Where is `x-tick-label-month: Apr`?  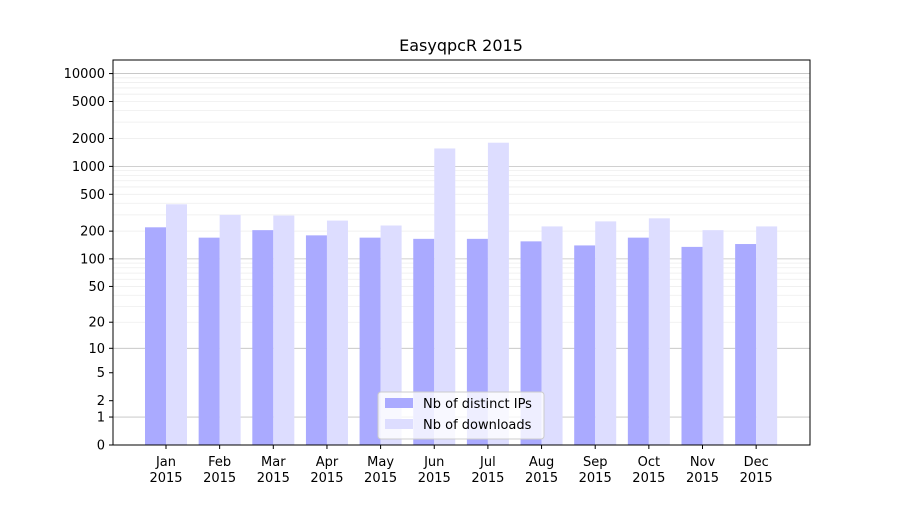
x-tick-label-month: Apr is located at coordinates (327, 462).